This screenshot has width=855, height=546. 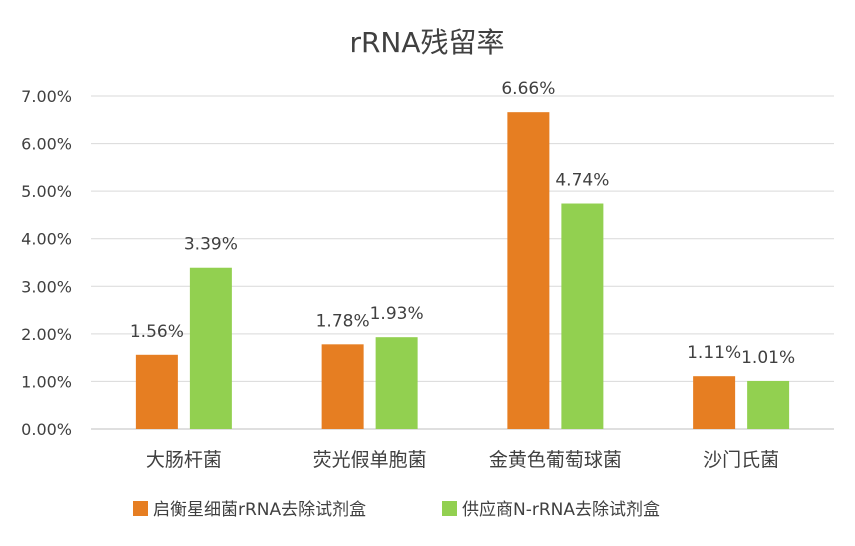 What do you see at coordinates (46, 381) in the screenshot?
I see `y-tick-label: 1.00%` at bounding box center [46, 381].